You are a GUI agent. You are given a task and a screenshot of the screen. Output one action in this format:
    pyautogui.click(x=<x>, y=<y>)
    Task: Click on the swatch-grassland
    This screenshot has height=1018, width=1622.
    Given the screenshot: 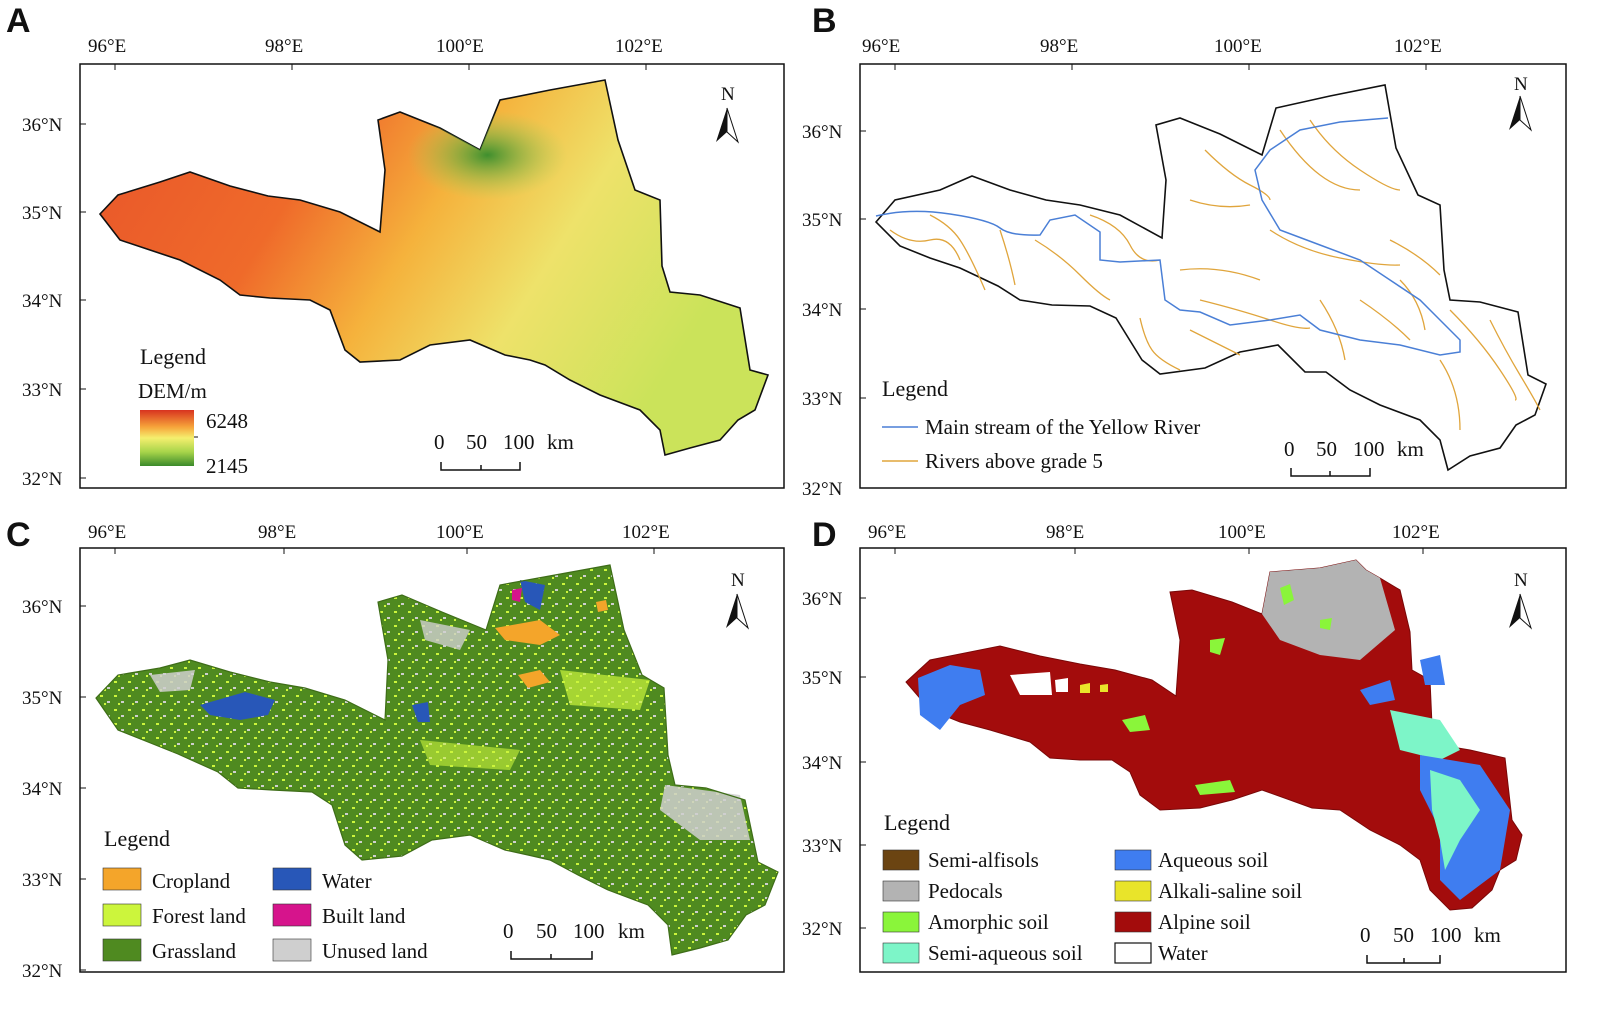 What is the action you would take?
    pyautogui.click(x=122, y=950)
    